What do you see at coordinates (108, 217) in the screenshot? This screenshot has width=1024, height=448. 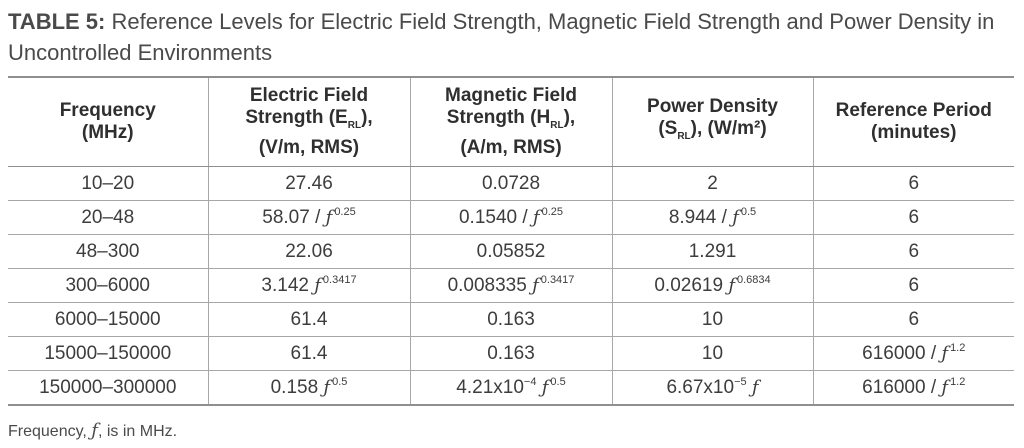 I see `cell-frequency: 20–48` at bounding box center [108, 217].